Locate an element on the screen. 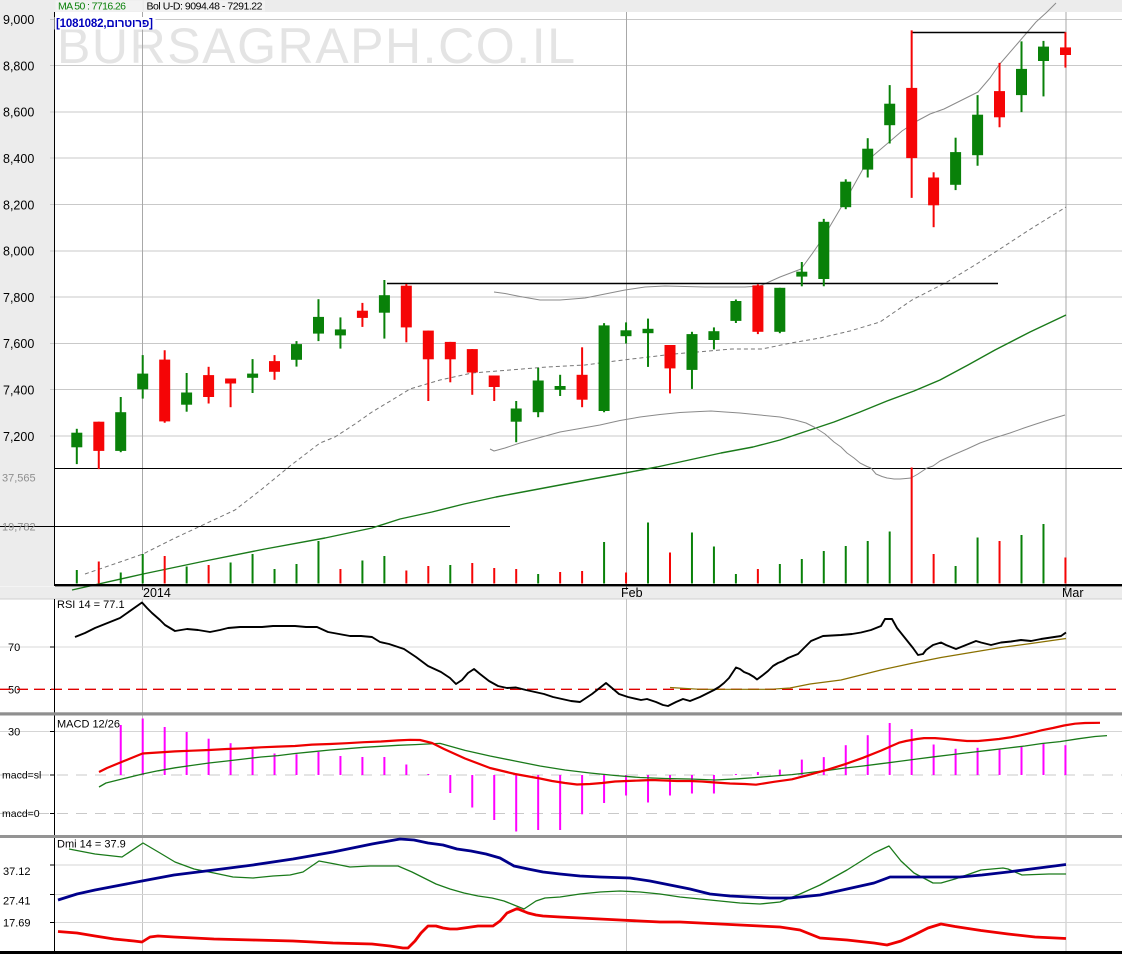  svg-text: 8,600 is located at coordinates (18, 113).